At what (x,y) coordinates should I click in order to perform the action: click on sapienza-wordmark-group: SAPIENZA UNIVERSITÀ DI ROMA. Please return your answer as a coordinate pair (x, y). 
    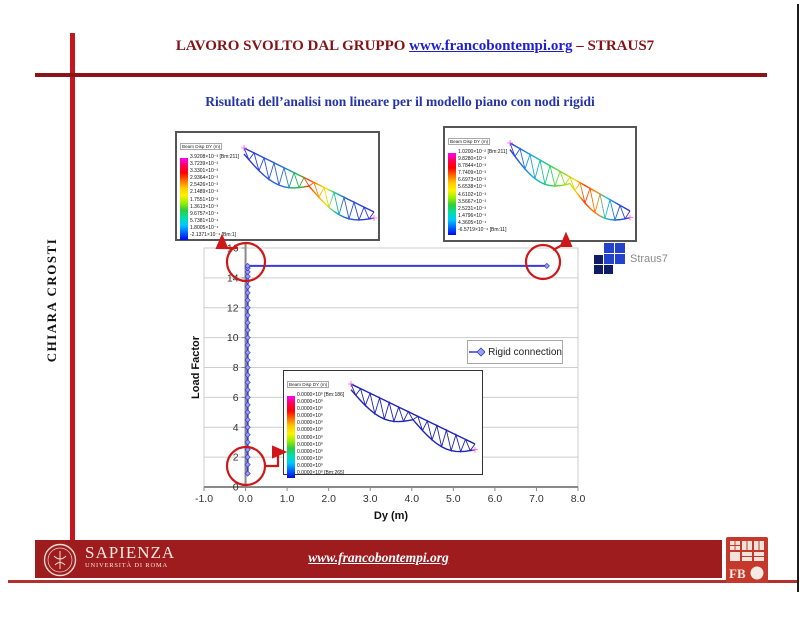
    Looking at the image, I should click on (130, 556).